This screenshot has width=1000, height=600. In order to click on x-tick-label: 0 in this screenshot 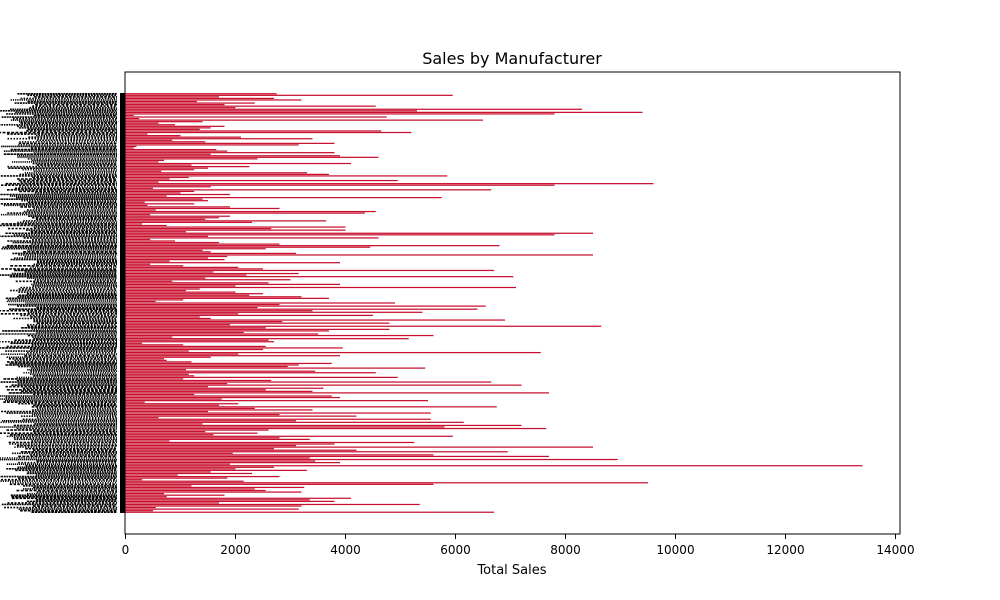, I will do `click(126, 550)`.